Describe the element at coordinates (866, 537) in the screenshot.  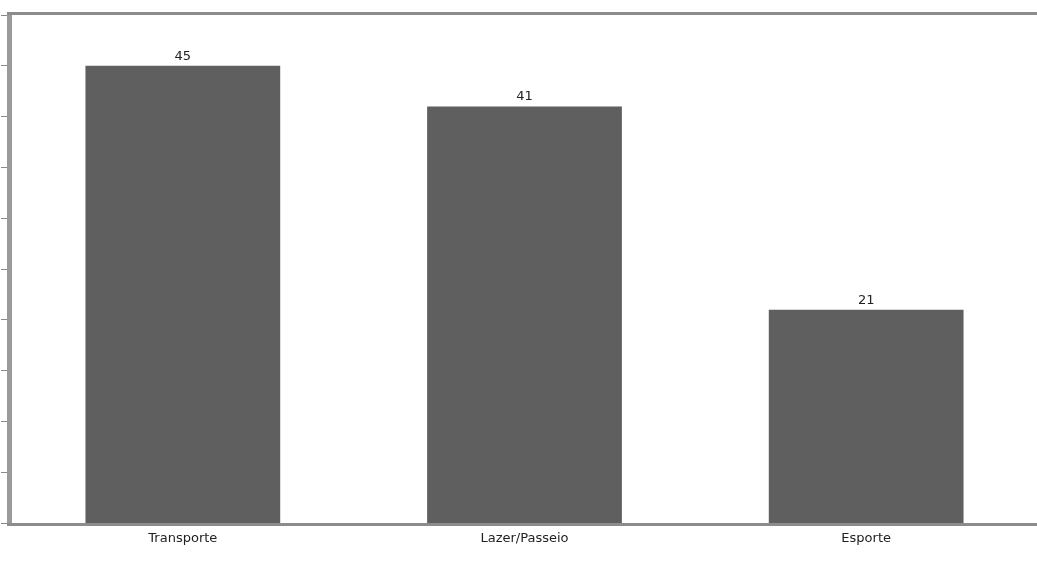
I see `x-tick-label: Esporte` at that location.